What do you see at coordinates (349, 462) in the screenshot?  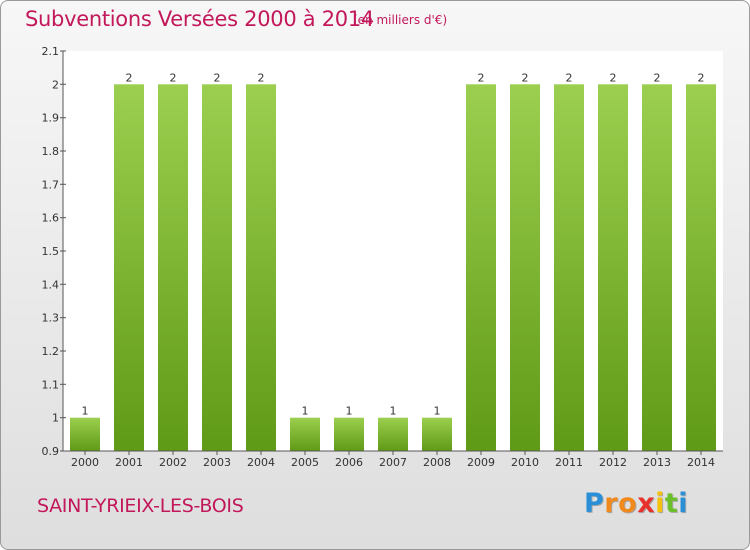 I see `x-tick-label-2006: 2006` at bounding box center [349, 462].